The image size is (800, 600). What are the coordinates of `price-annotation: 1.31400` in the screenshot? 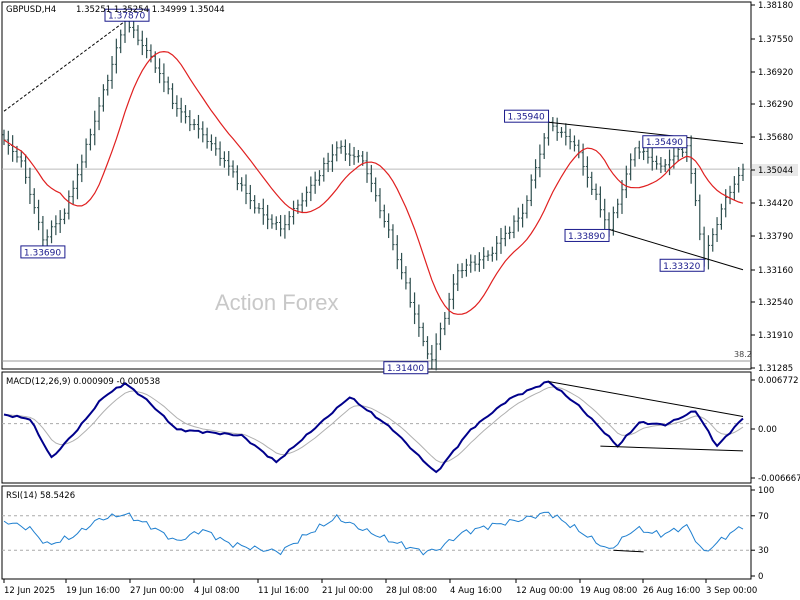 It's located at (405, 369).